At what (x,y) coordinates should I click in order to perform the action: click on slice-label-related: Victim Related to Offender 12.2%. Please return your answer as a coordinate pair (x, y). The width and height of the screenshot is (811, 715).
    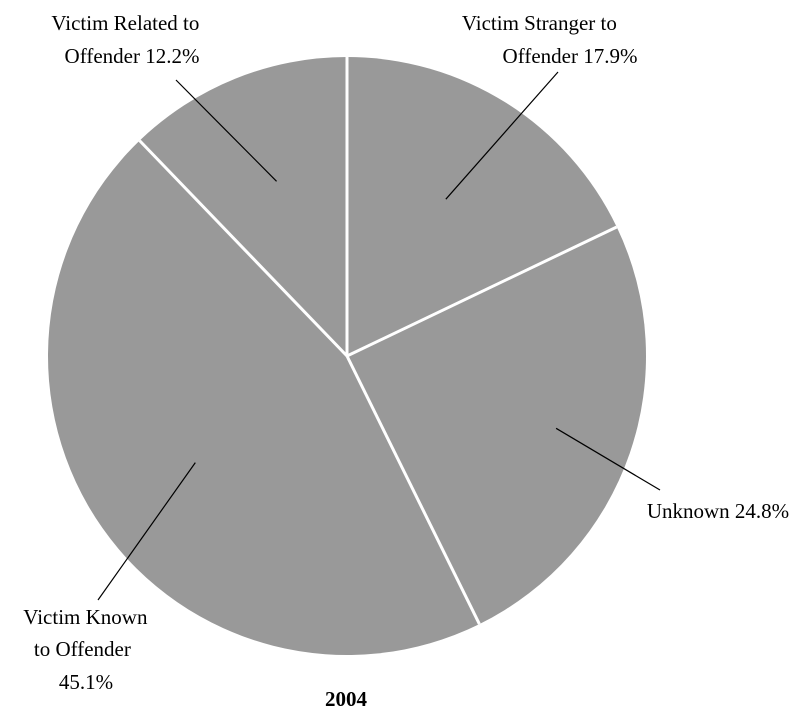
    Looking at the image, I should click on (127, 39).